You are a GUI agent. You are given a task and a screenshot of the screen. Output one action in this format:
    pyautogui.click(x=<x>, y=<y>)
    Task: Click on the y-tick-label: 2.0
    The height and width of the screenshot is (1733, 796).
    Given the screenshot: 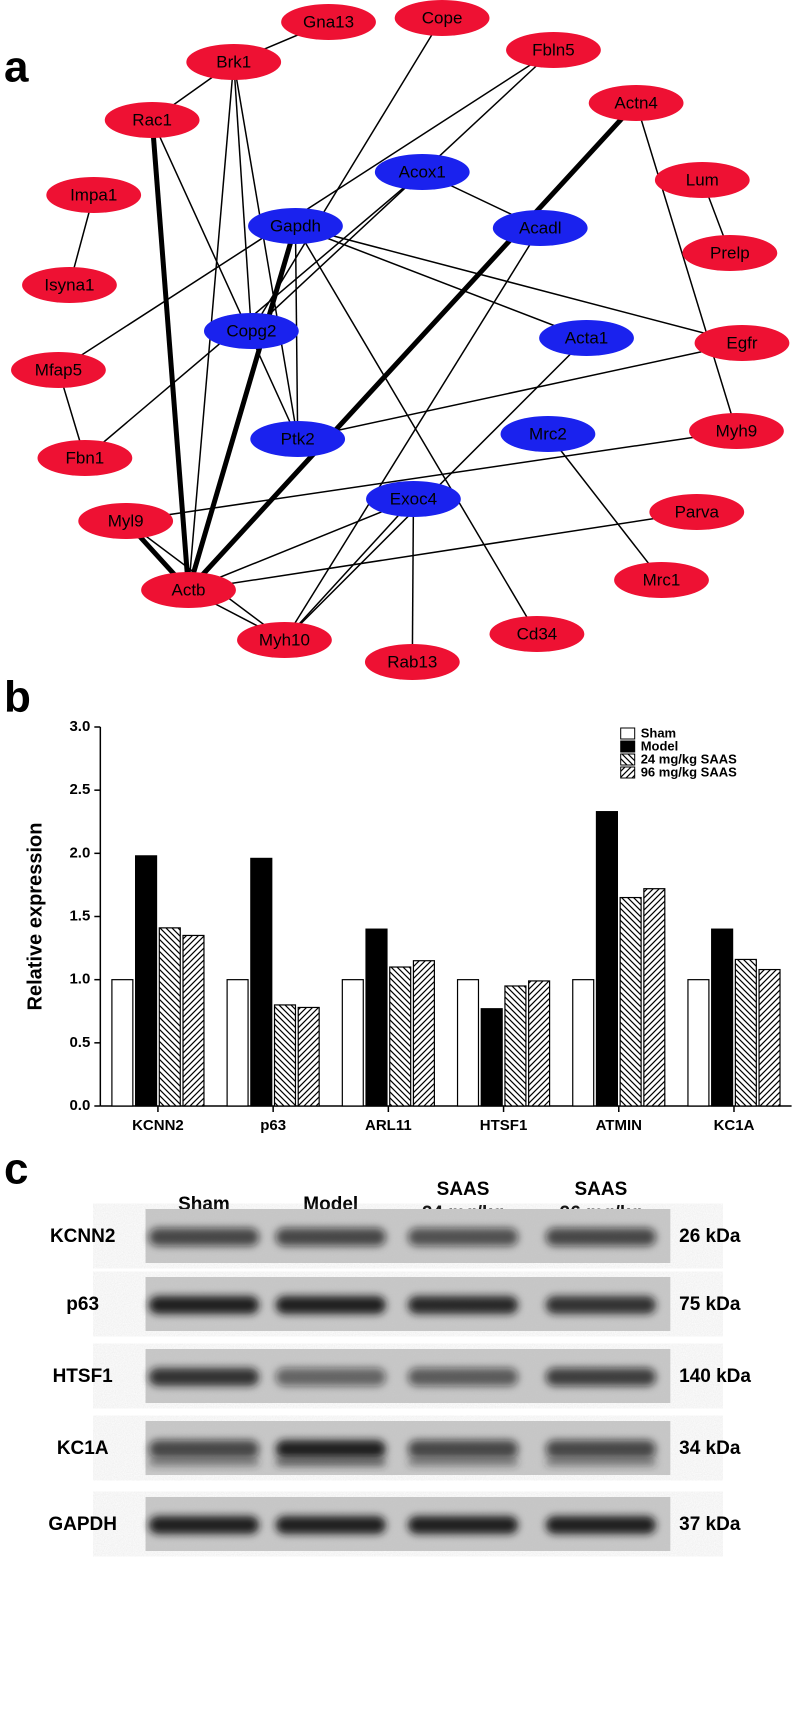 What is the action you would take?
    pyautogui.click(x=79, y=852)
    